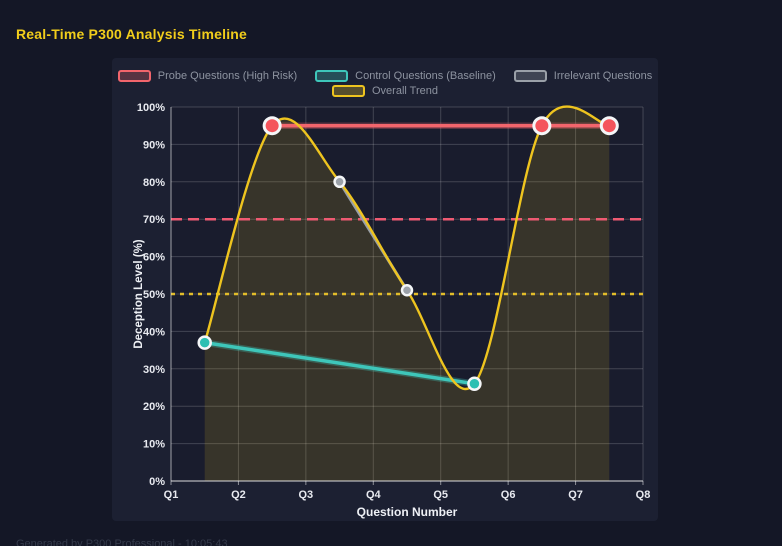  Describe the element at coordinates (374, 495) in the screenshot. I see `x-tick-label: Q4` at that location.